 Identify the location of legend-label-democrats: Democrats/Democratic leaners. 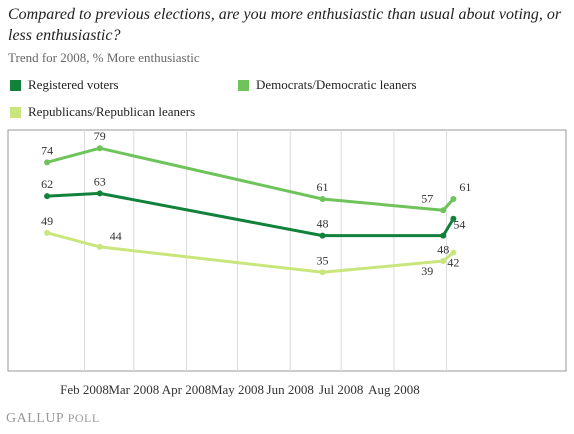
(336, 84).